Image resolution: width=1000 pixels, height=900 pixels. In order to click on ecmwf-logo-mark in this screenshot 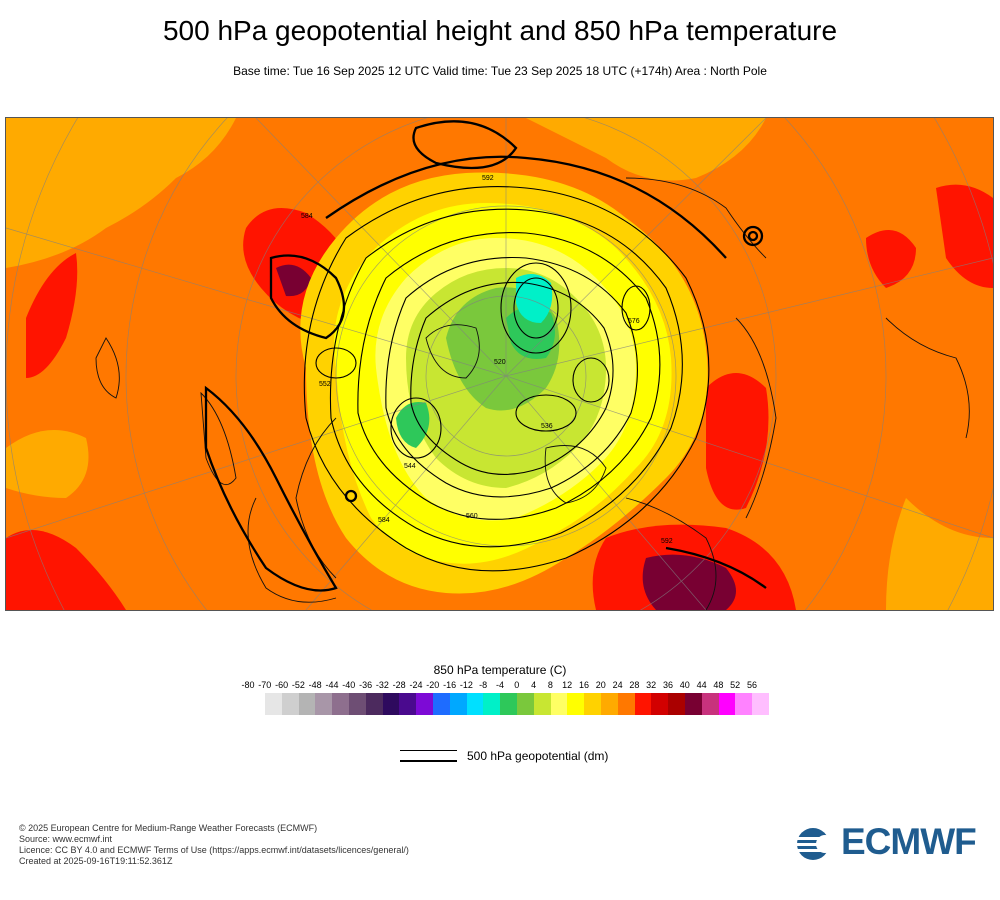, I will do `click(818, 844)`.